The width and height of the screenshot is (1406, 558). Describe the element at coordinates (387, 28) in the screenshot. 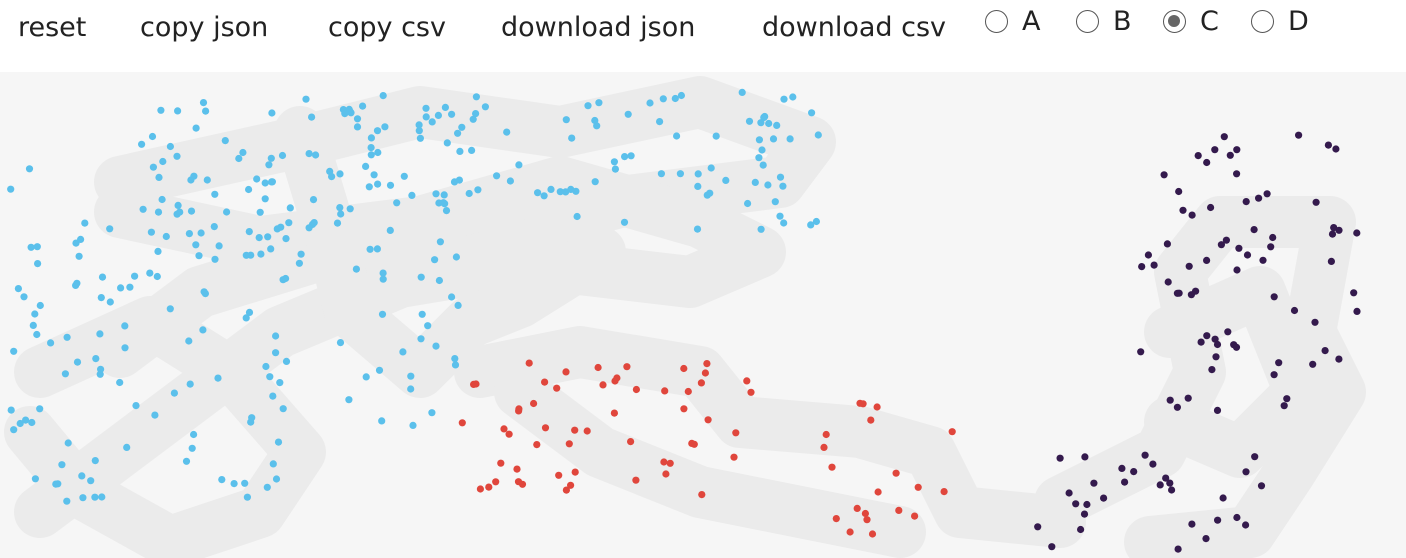

I see `copy-csv-button: copy csv` at that location.